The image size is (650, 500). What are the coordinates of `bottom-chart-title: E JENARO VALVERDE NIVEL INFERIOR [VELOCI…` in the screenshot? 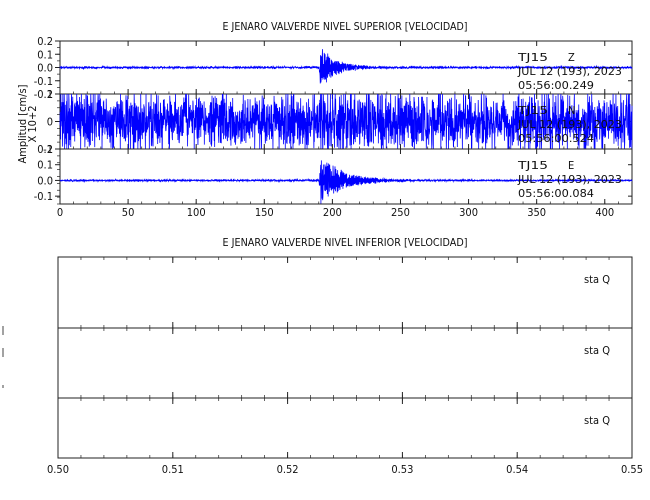 It's located at (345, 242).